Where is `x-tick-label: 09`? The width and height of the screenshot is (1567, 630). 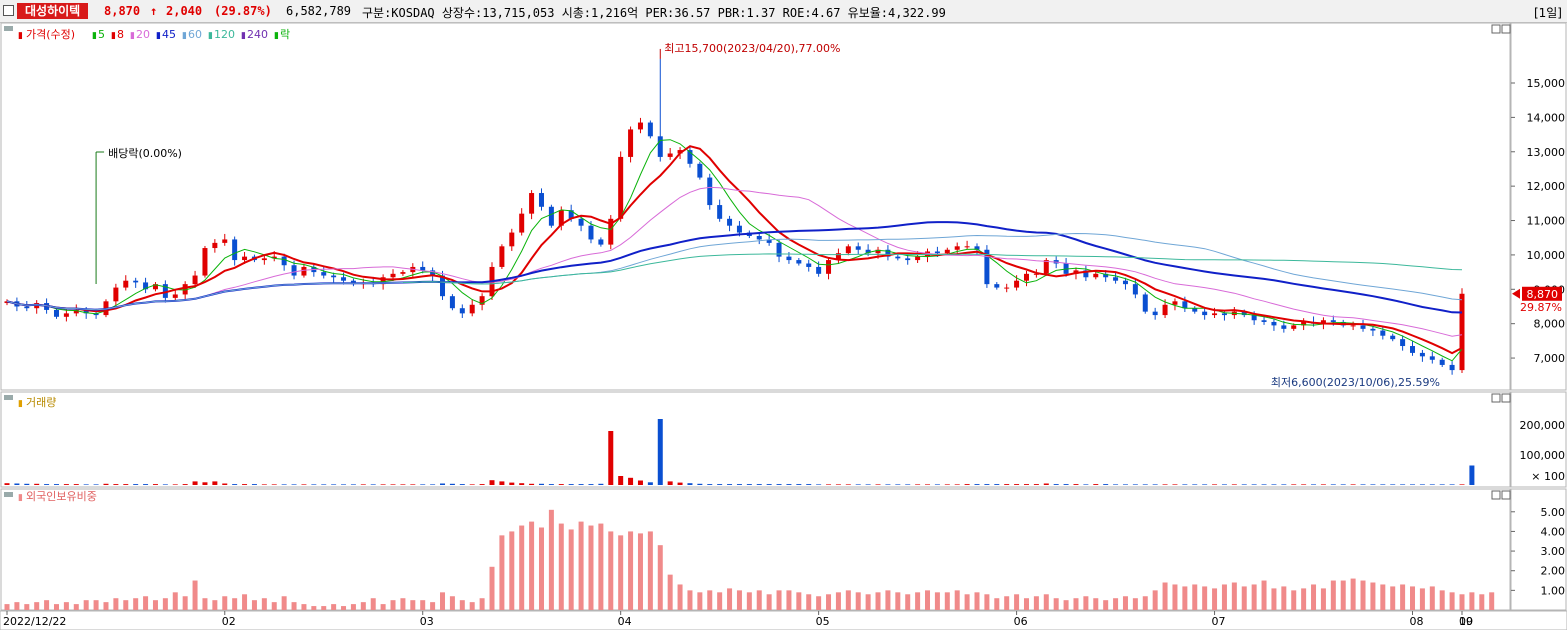 x-tick-label: 09 is located at coordinates (1466, 621).